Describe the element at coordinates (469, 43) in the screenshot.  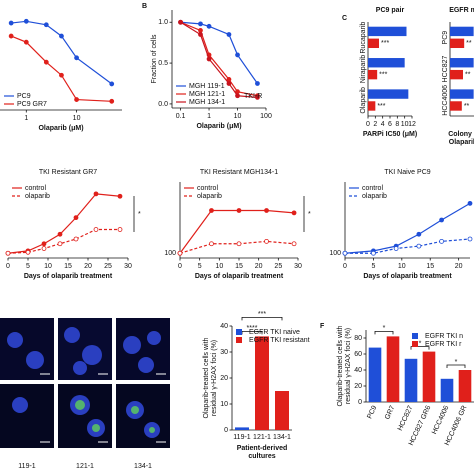
I see `significance: **` at that location.